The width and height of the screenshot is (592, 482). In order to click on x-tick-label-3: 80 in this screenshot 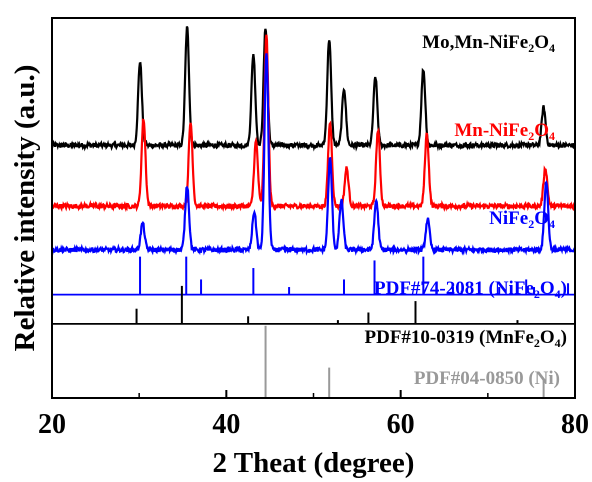, I will do `click(575, 424)`.